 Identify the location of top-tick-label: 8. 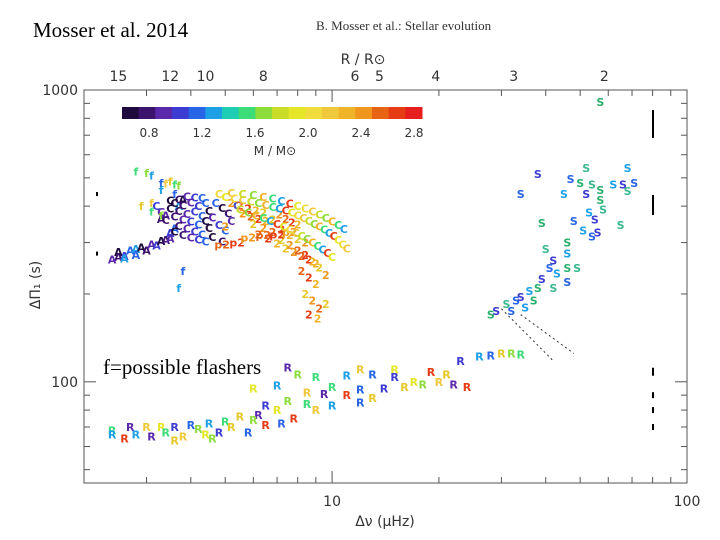
(263, 77).